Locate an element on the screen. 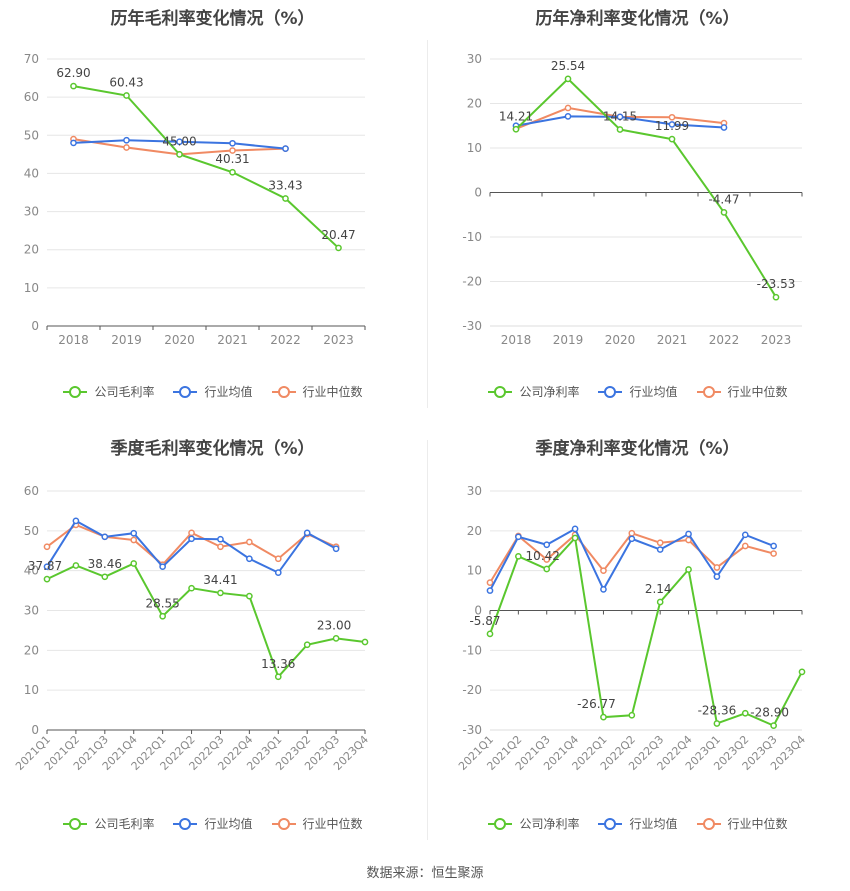  legend-label: 公司毛利率 is located at coordinates (124, 824).